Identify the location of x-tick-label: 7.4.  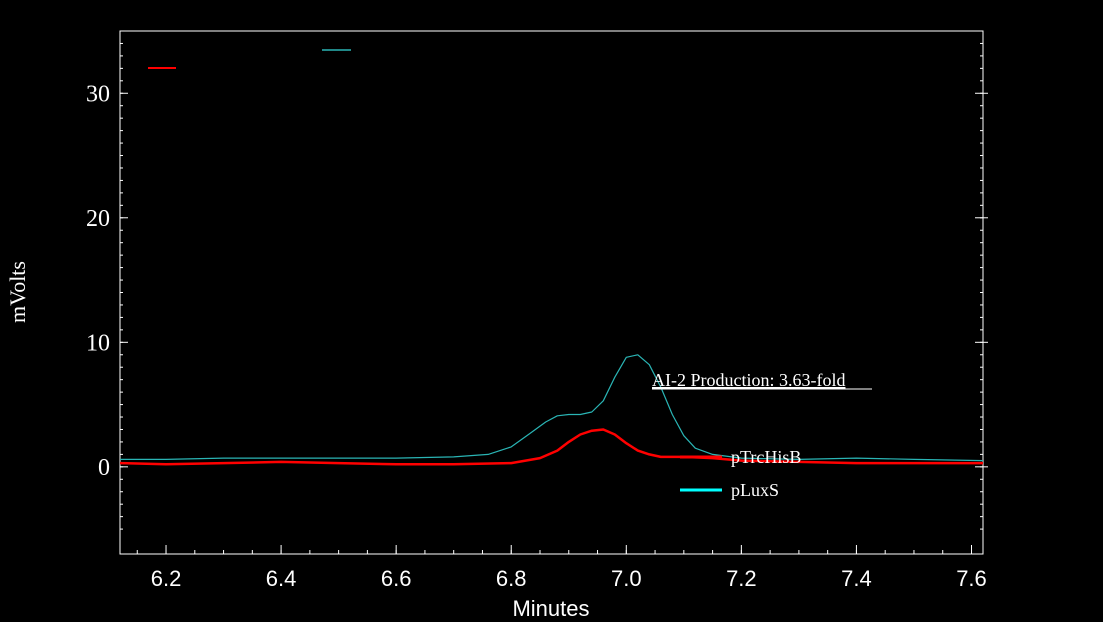
(856, 578).